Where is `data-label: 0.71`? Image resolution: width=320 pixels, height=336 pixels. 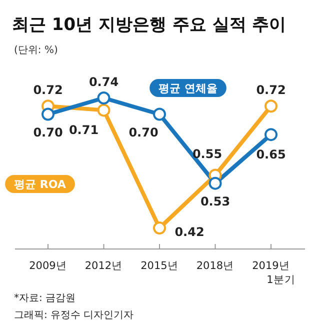 data-label: 0.71 is located at coordinates (83, 130).